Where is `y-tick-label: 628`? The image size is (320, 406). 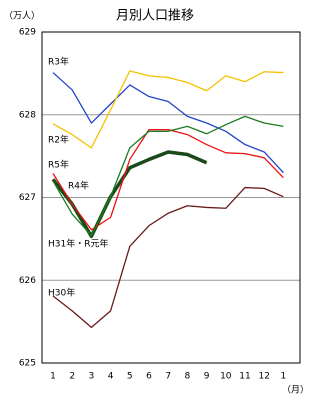
y-tick-label: 628 is located at coordinates (27, 115).